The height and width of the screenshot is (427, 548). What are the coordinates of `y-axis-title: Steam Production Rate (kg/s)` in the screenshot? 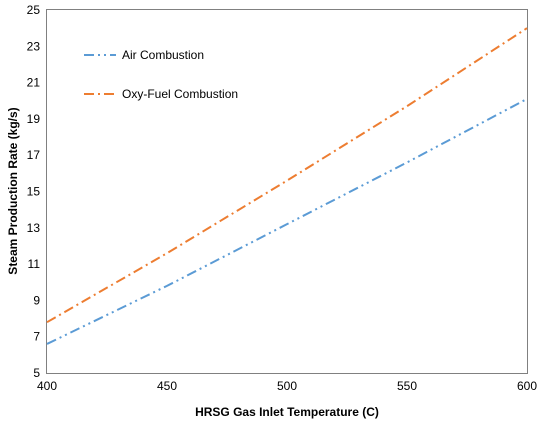 It's located at (13, 190).